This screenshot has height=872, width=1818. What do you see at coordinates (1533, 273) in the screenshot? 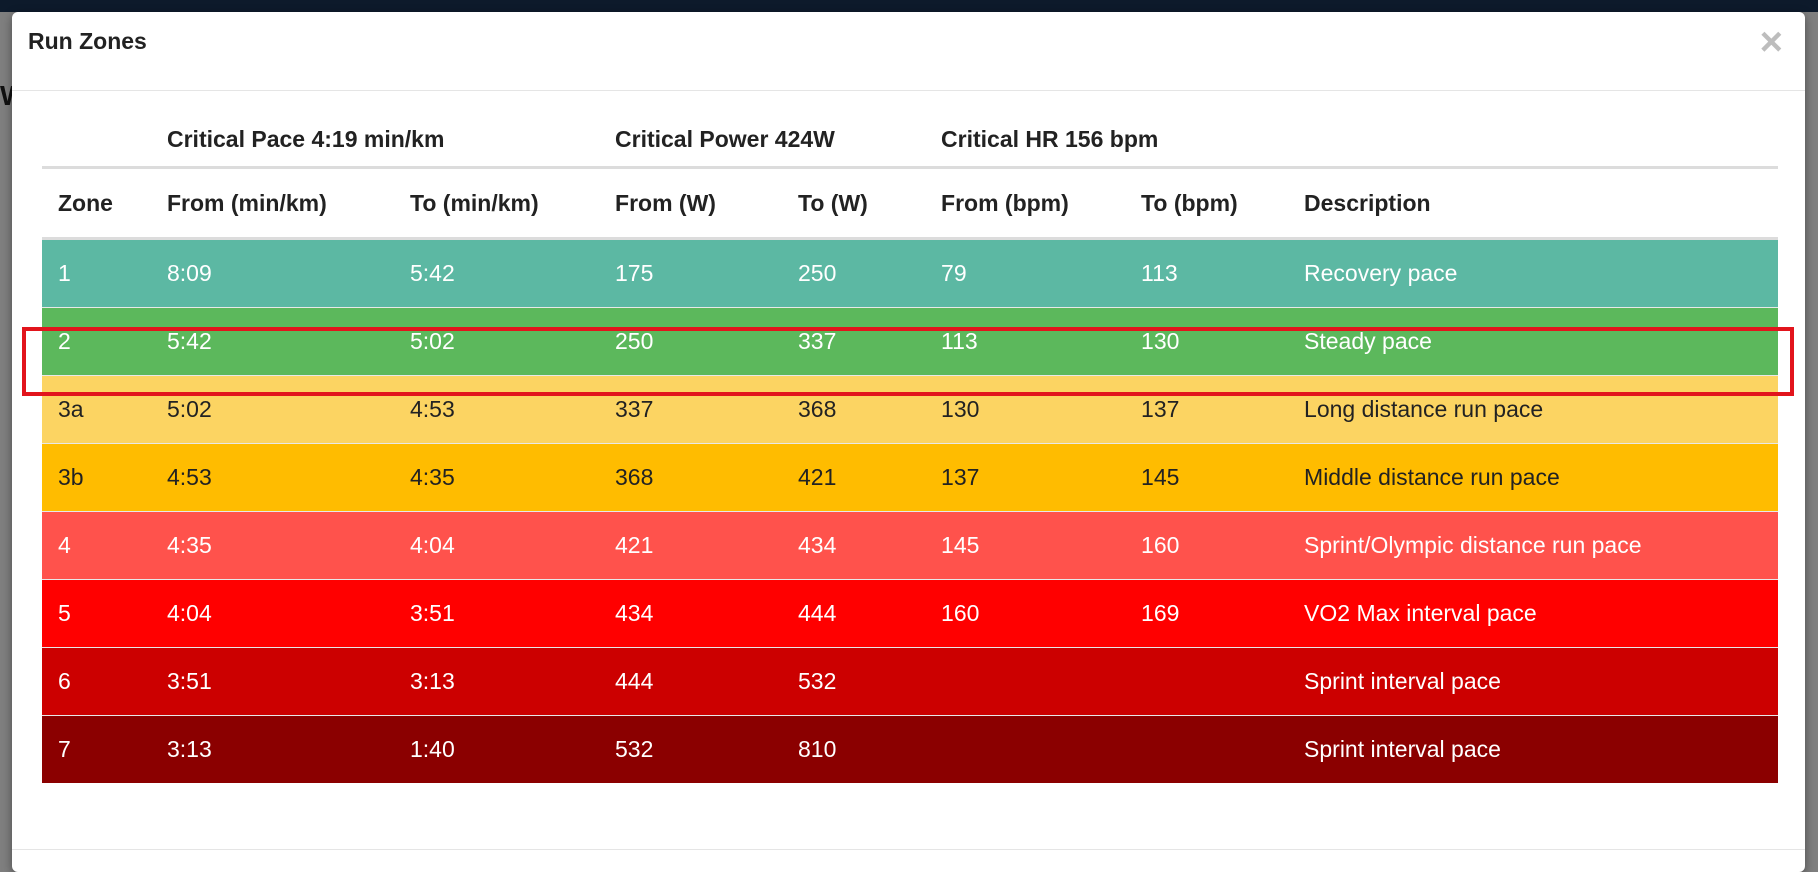
I see `description-cell: Recovery pace` at bounding box center [1533, 273].